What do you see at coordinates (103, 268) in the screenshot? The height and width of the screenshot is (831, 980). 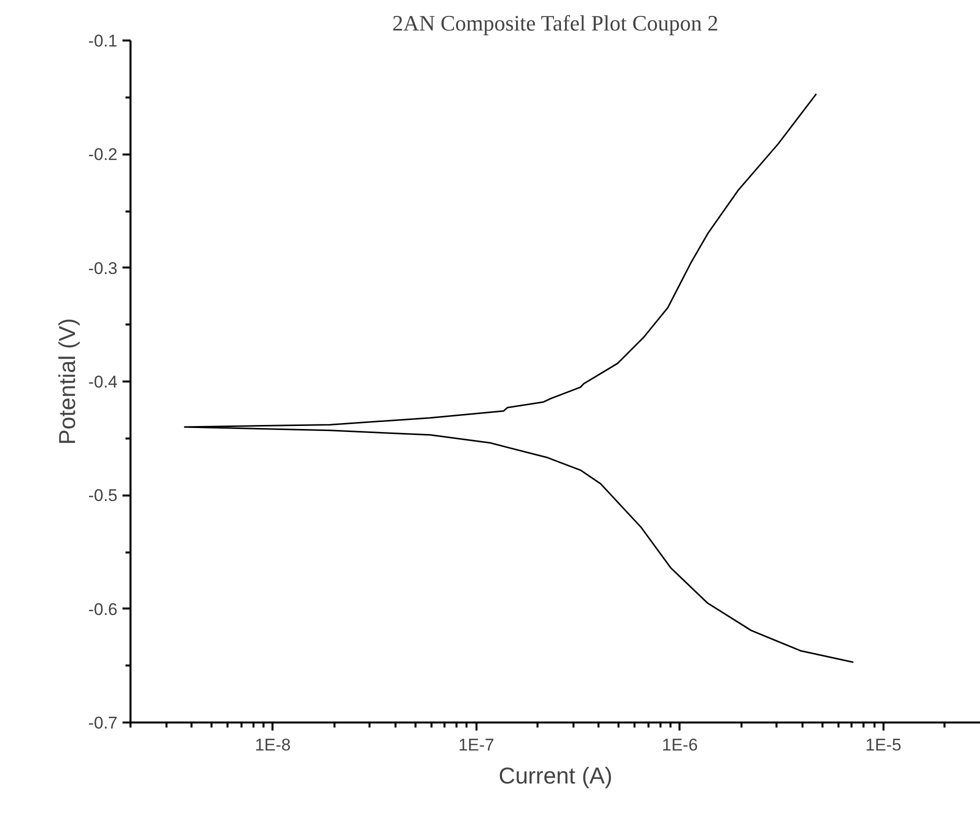 I see `y-tick-label: -0.3` at bounding box center [103, 268].